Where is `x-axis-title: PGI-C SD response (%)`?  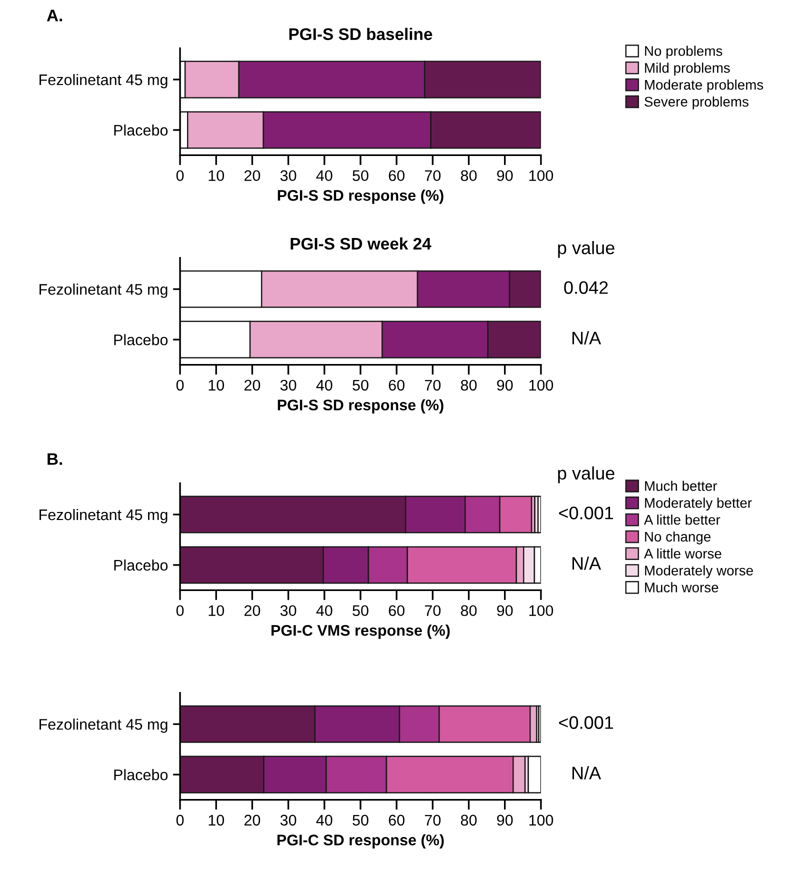
x-axis-title: PGI-C SD response (%) is located at coordinates (360, 841).